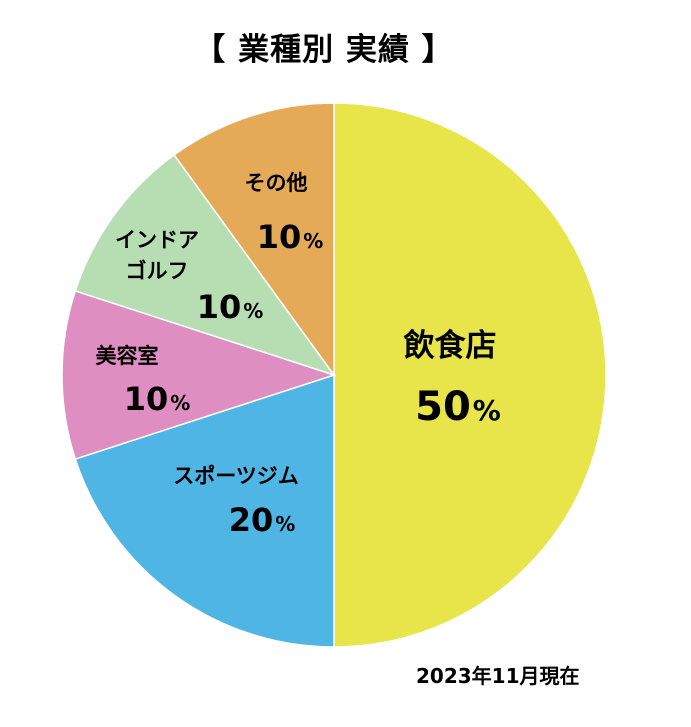  I want to click on pie-slice-beauty-salon, so click(199, 375).